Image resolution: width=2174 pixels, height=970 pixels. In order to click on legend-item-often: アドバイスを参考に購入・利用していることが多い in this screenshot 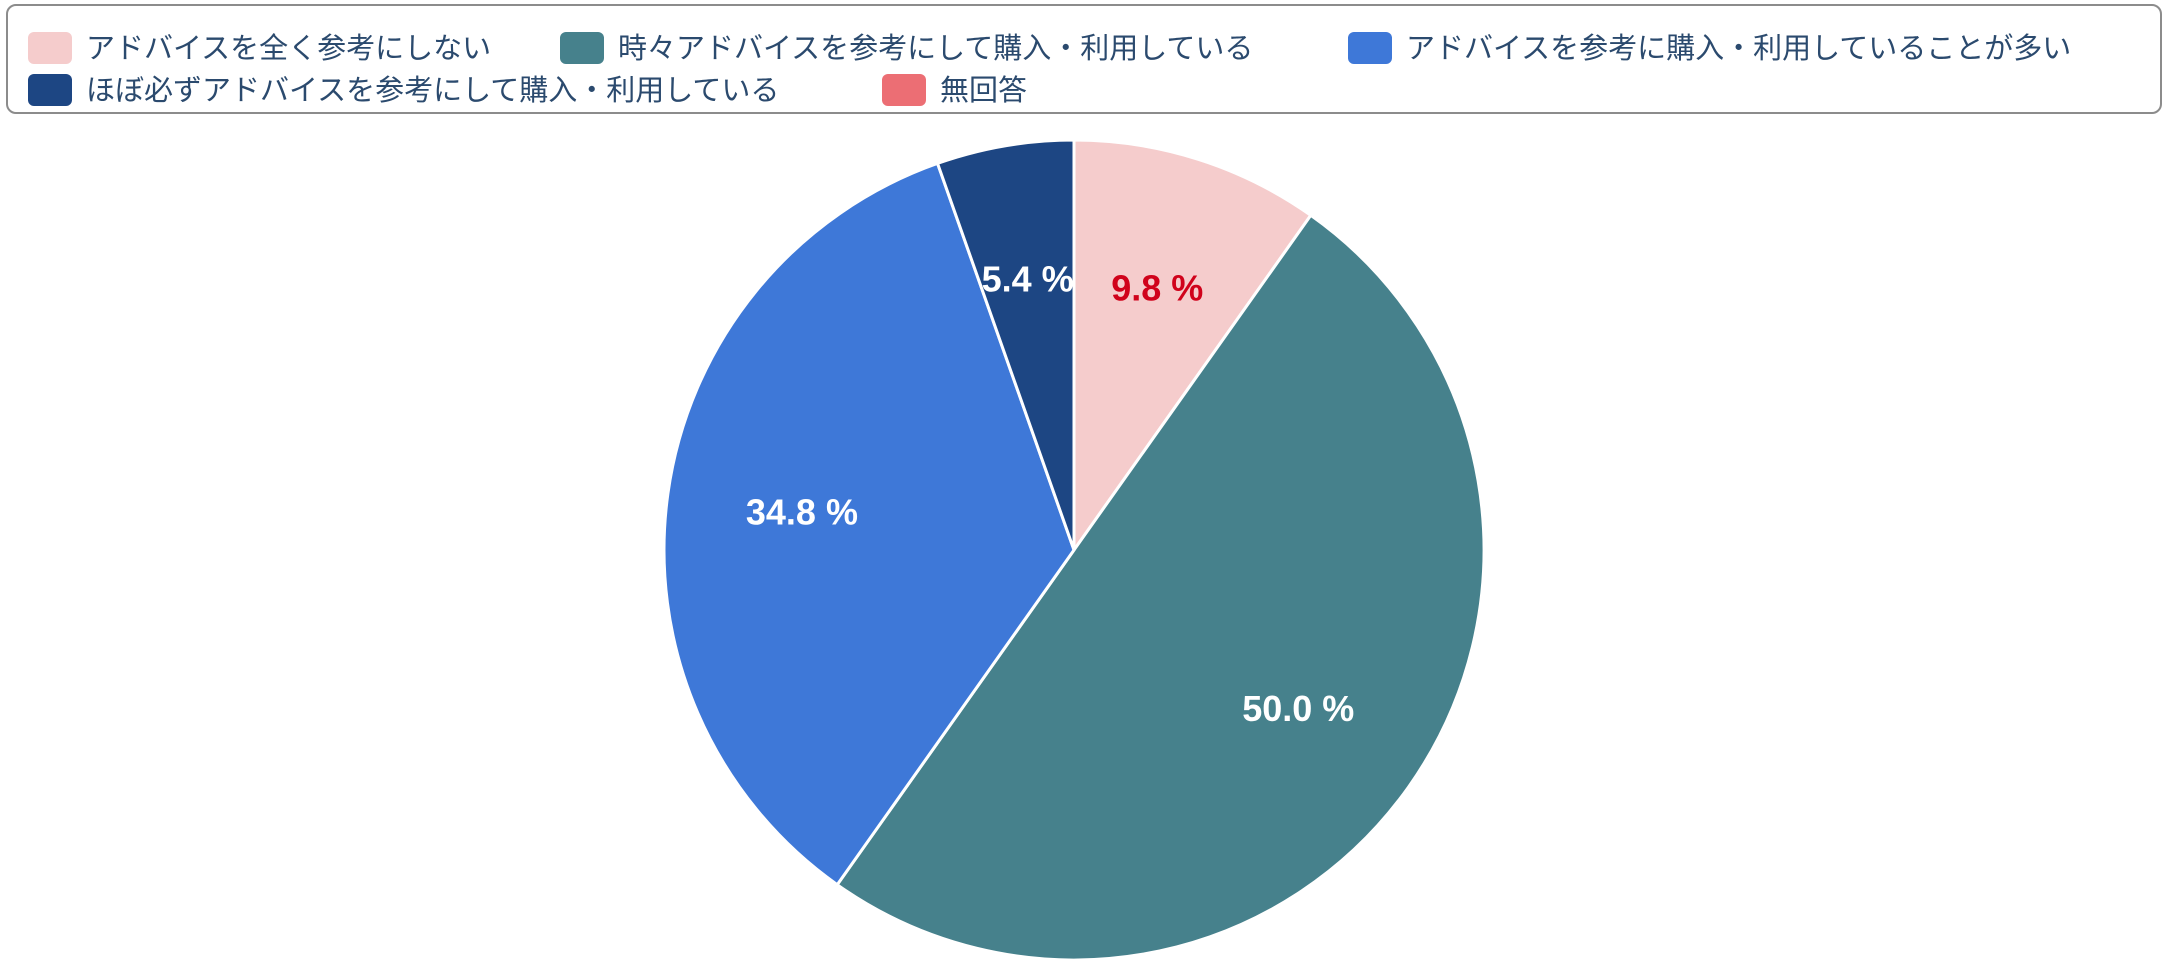, I will do `click(1709, 48)`.